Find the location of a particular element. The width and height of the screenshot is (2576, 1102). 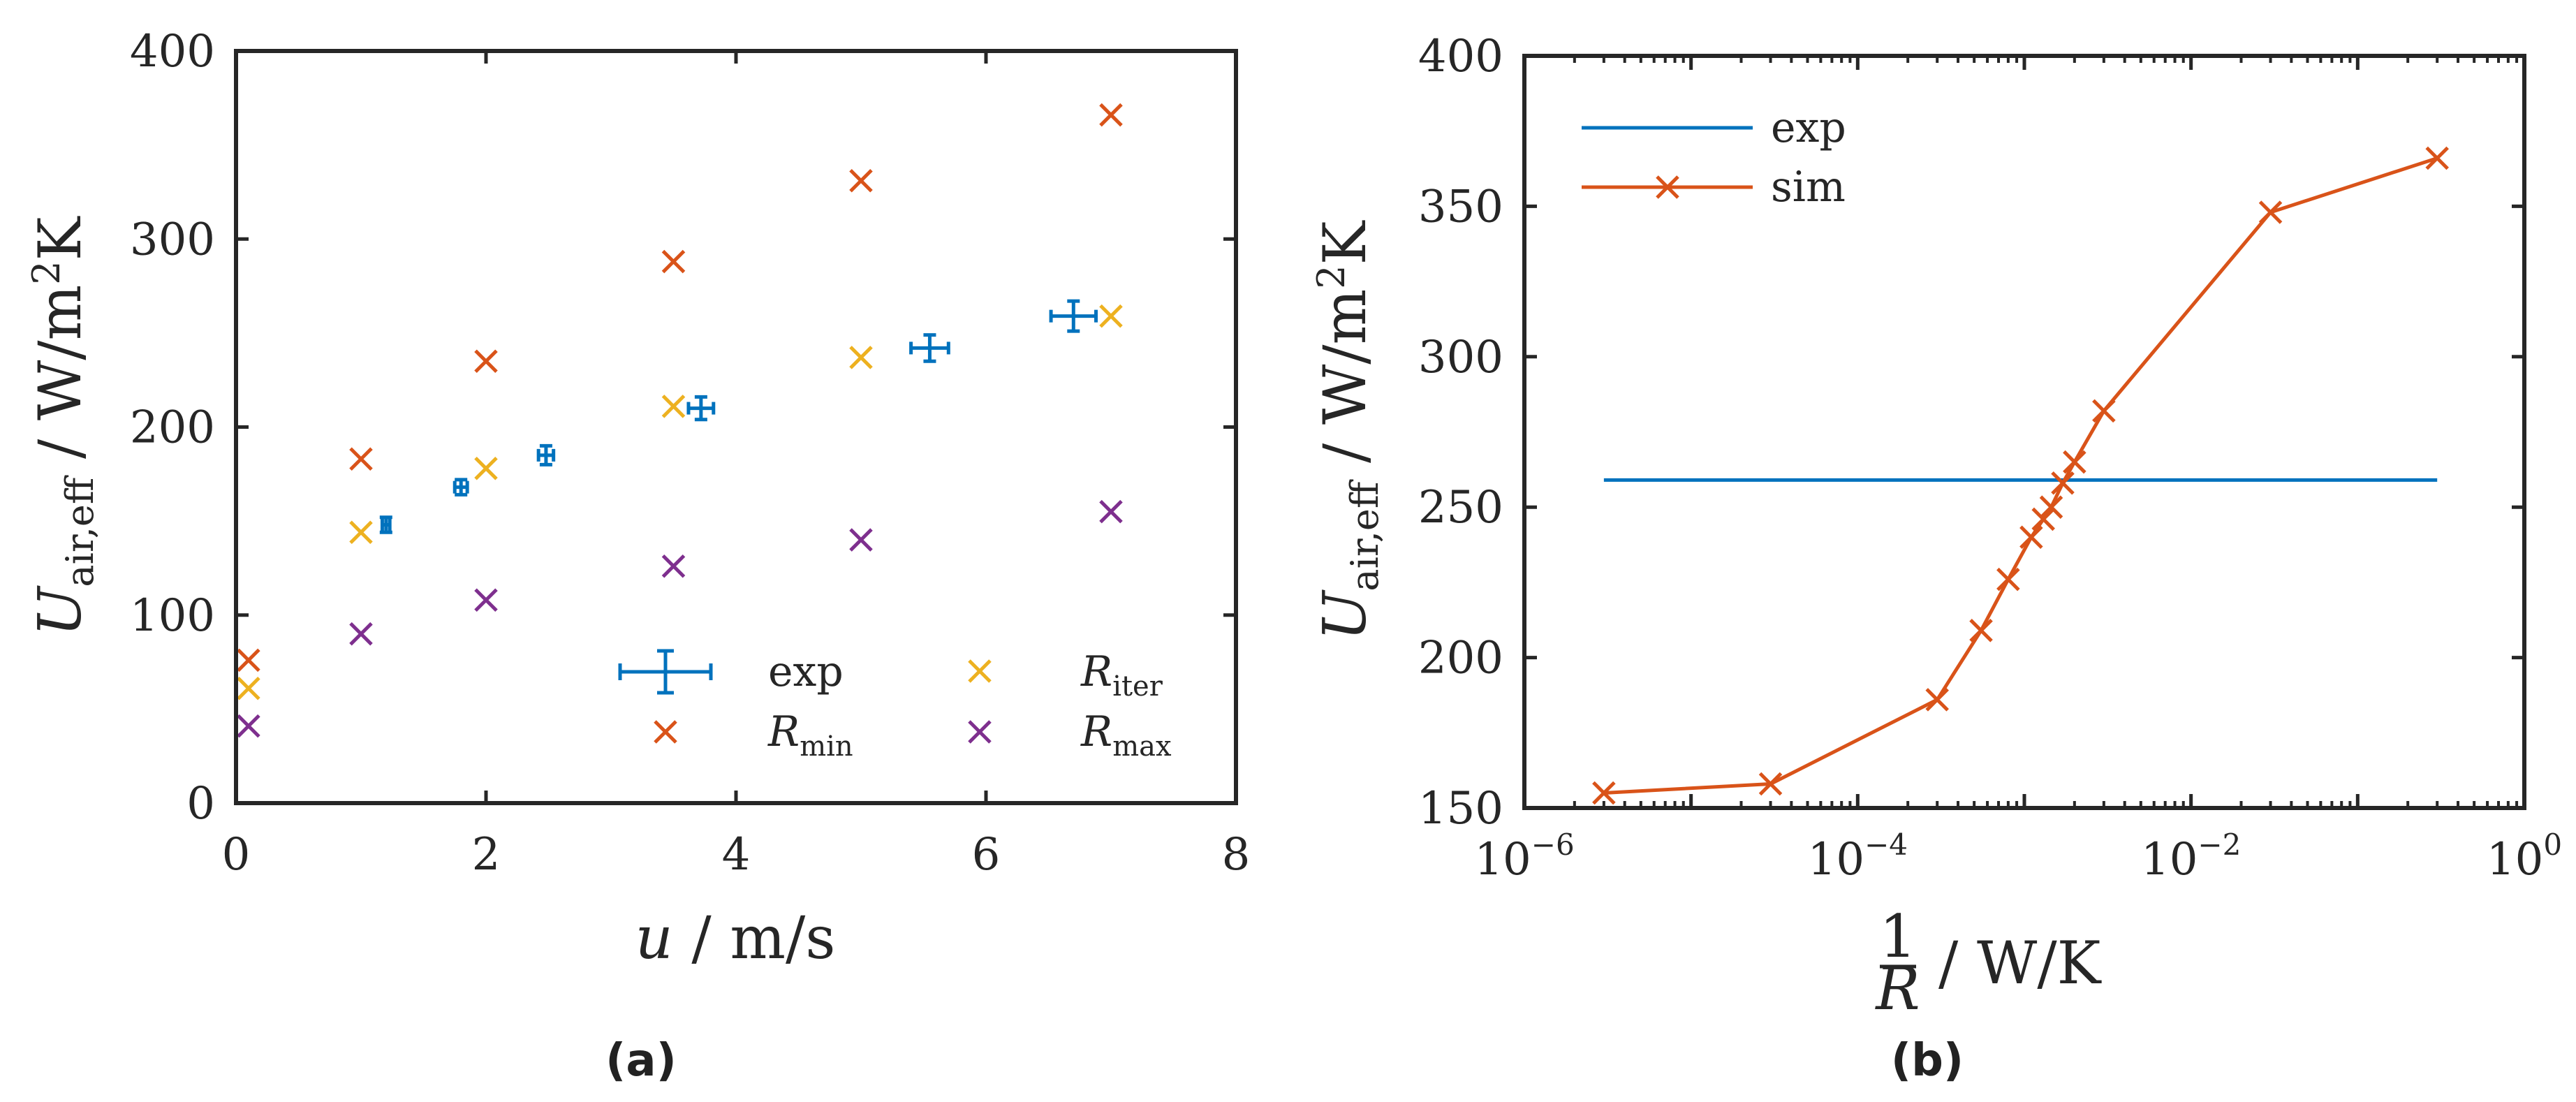

y-tick-label-b: 350 is located at coordinates (1460, 207).